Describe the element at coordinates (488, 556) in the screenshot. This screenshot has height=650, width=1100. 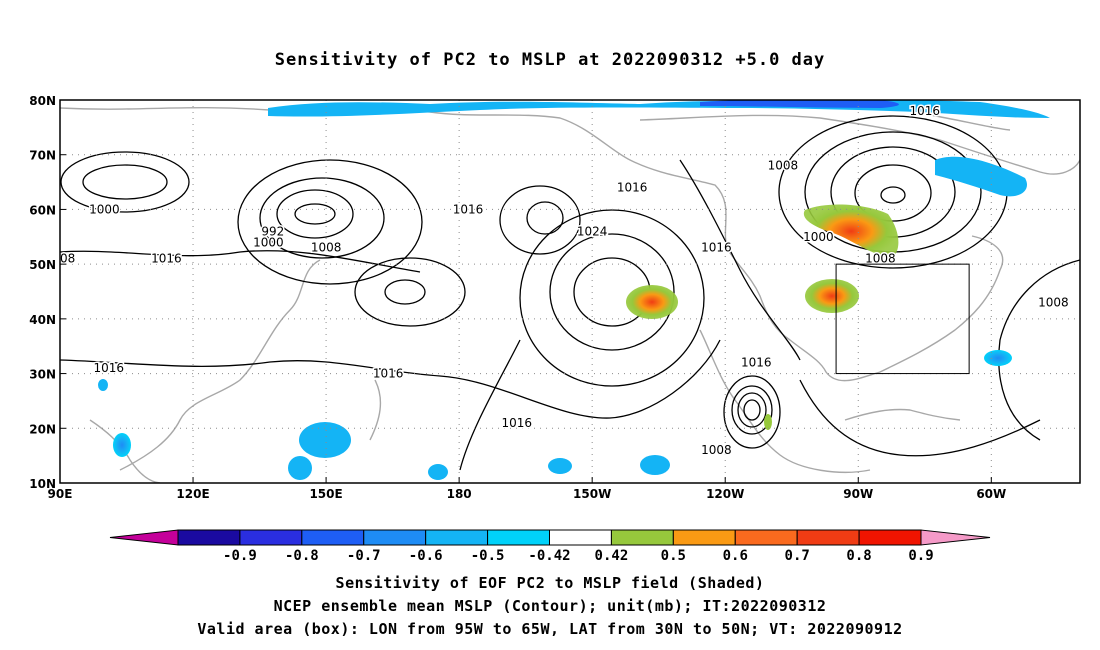
I see `colorbar-label: -0.5` at that location.